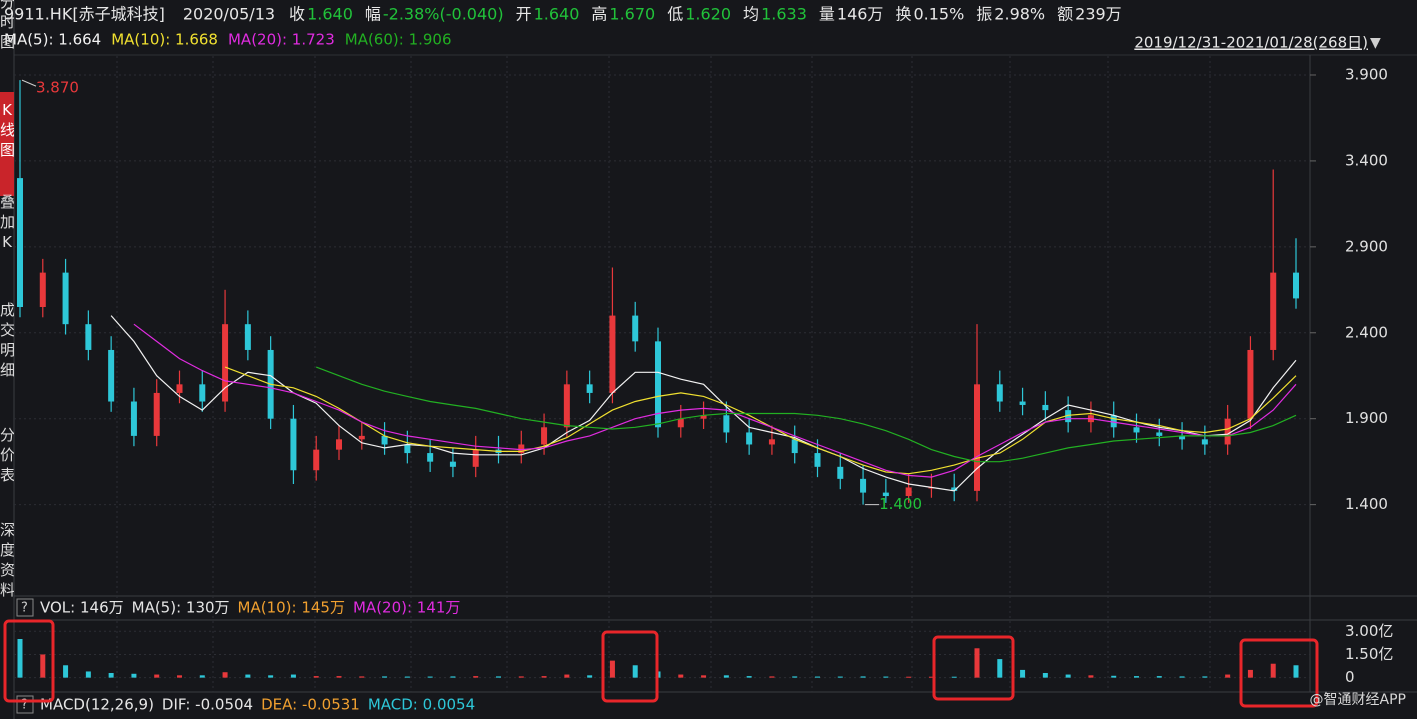 The image size is (1417, 719). I want to click on date: 2020/05/13, so click(229, 14).